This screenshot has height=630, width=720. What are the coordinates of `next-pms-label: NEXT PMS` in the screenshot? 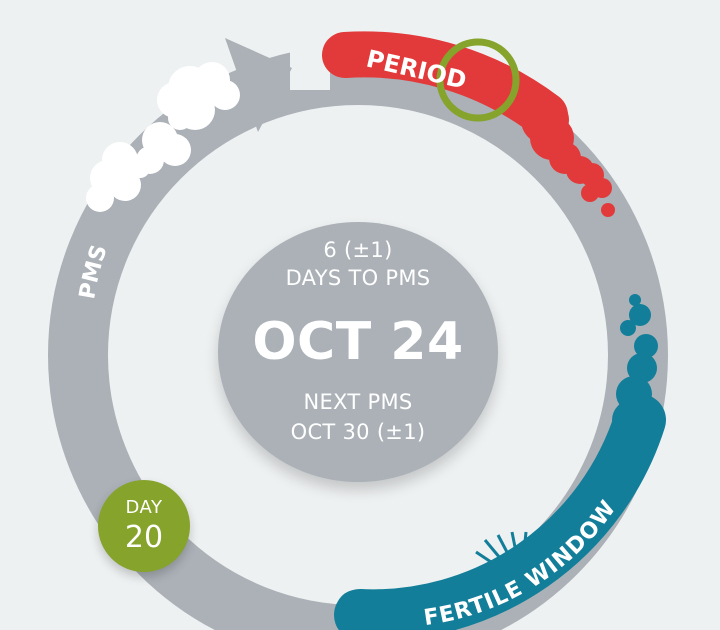 It's located at (358, 402).